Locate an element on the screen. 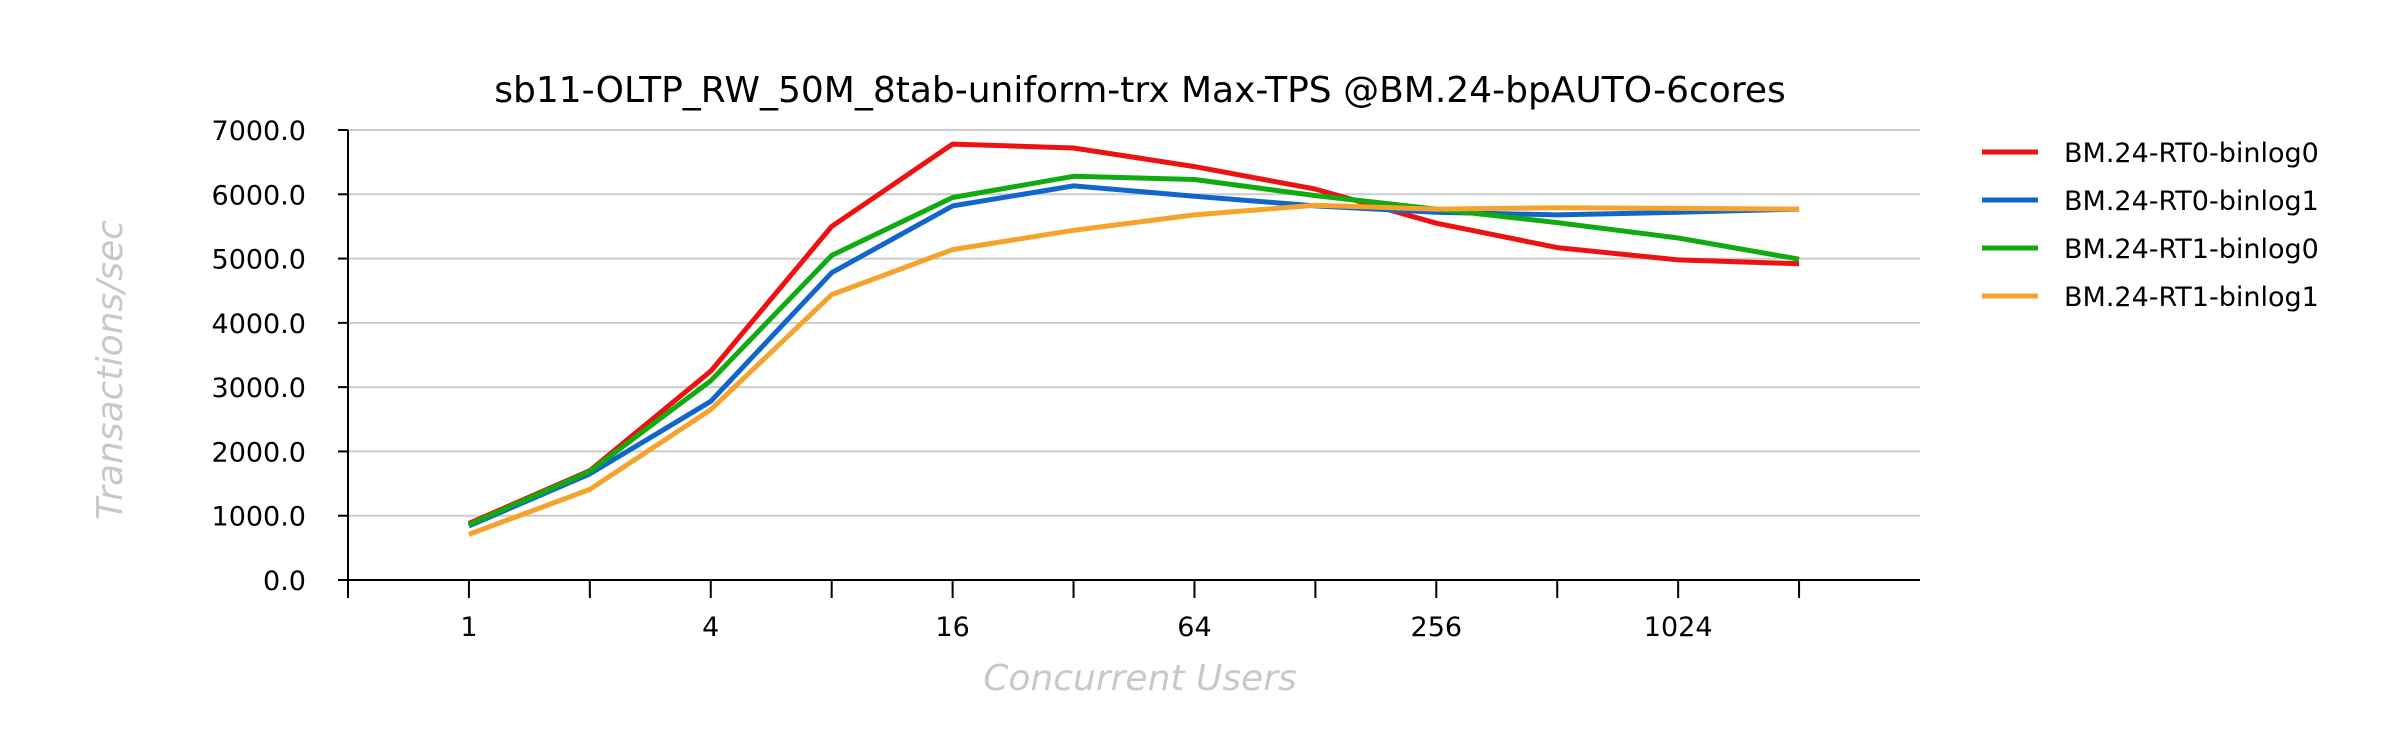 Image resolution: width=2400 pixels, height=748 pixels. y-tick-label: 0.0 is located at coordinates (284, 581).